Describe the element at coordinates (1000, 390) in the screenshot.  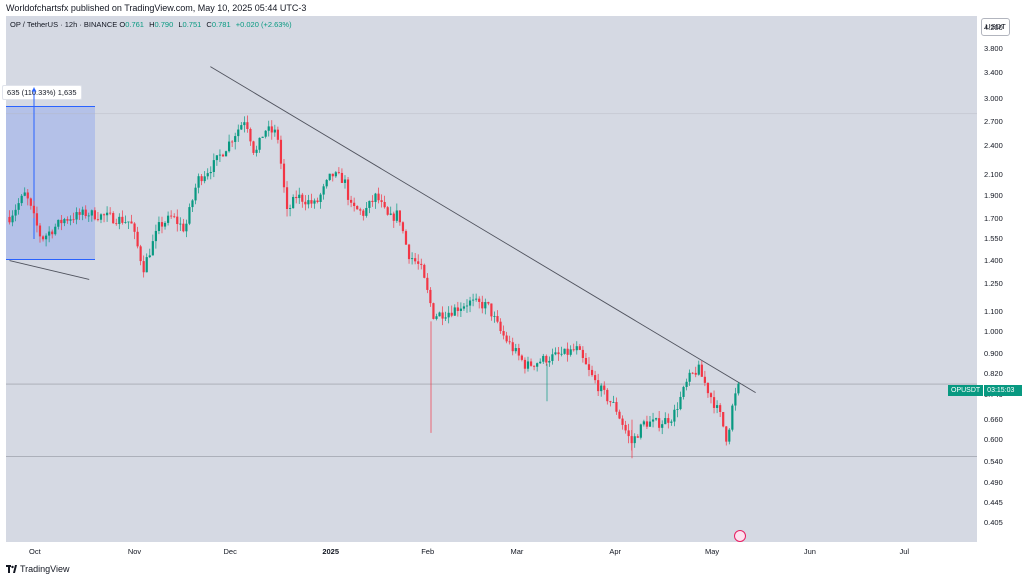
I see `bar-countdown: 03:15:03` at that location.